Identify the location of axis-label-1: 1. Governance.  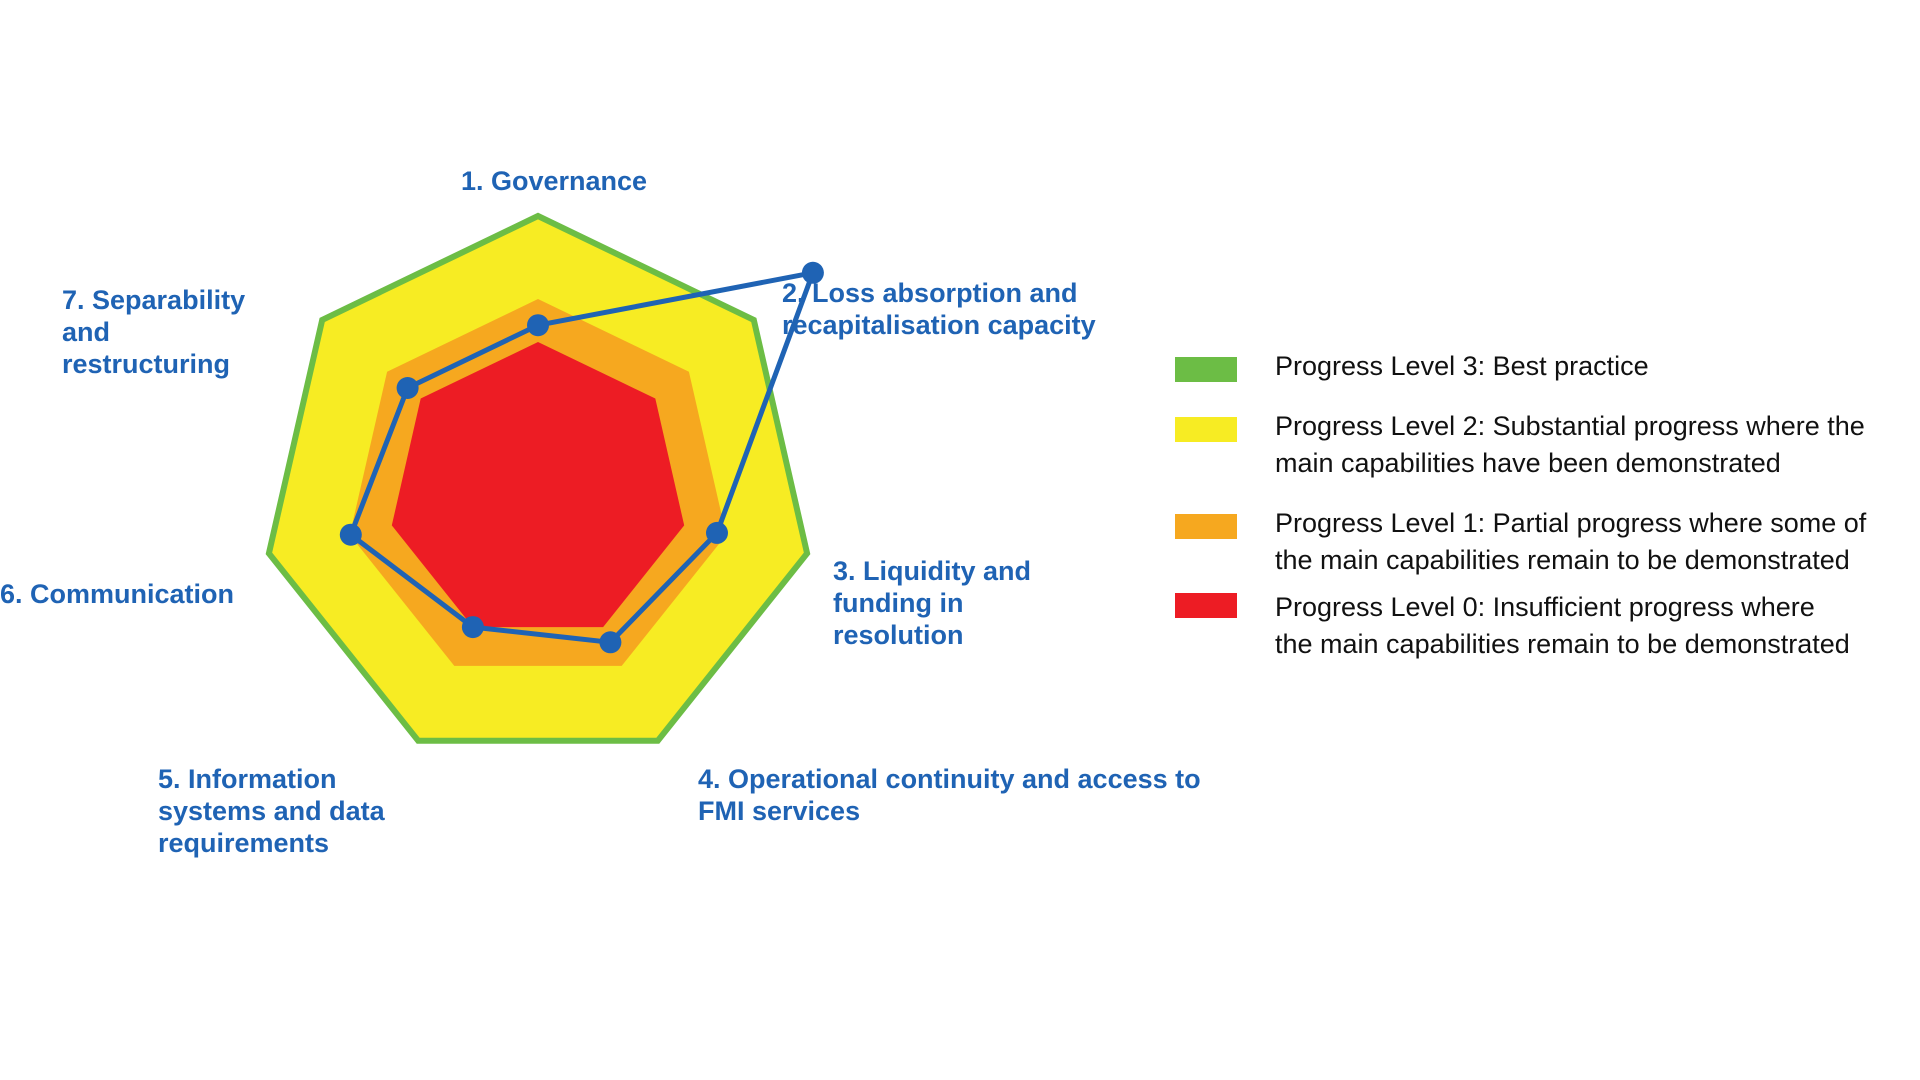
(554, 181).